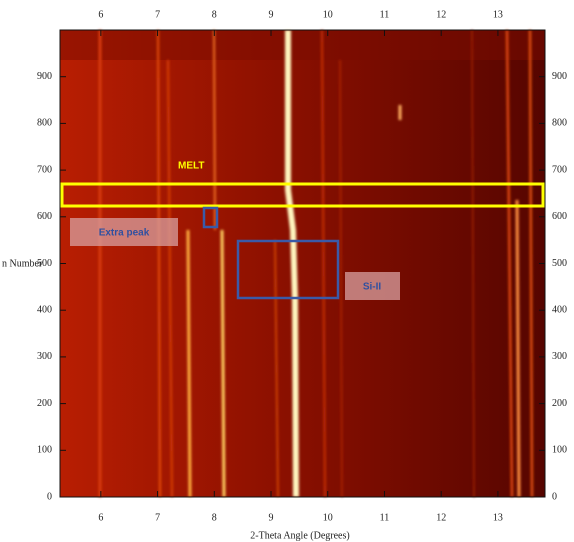 This screenshot has width=574, height=542. What do you see at coordinates (559, 403) in the screenshot?
I see `y-tick-label-right: 200` at bounding box center [559, 403].